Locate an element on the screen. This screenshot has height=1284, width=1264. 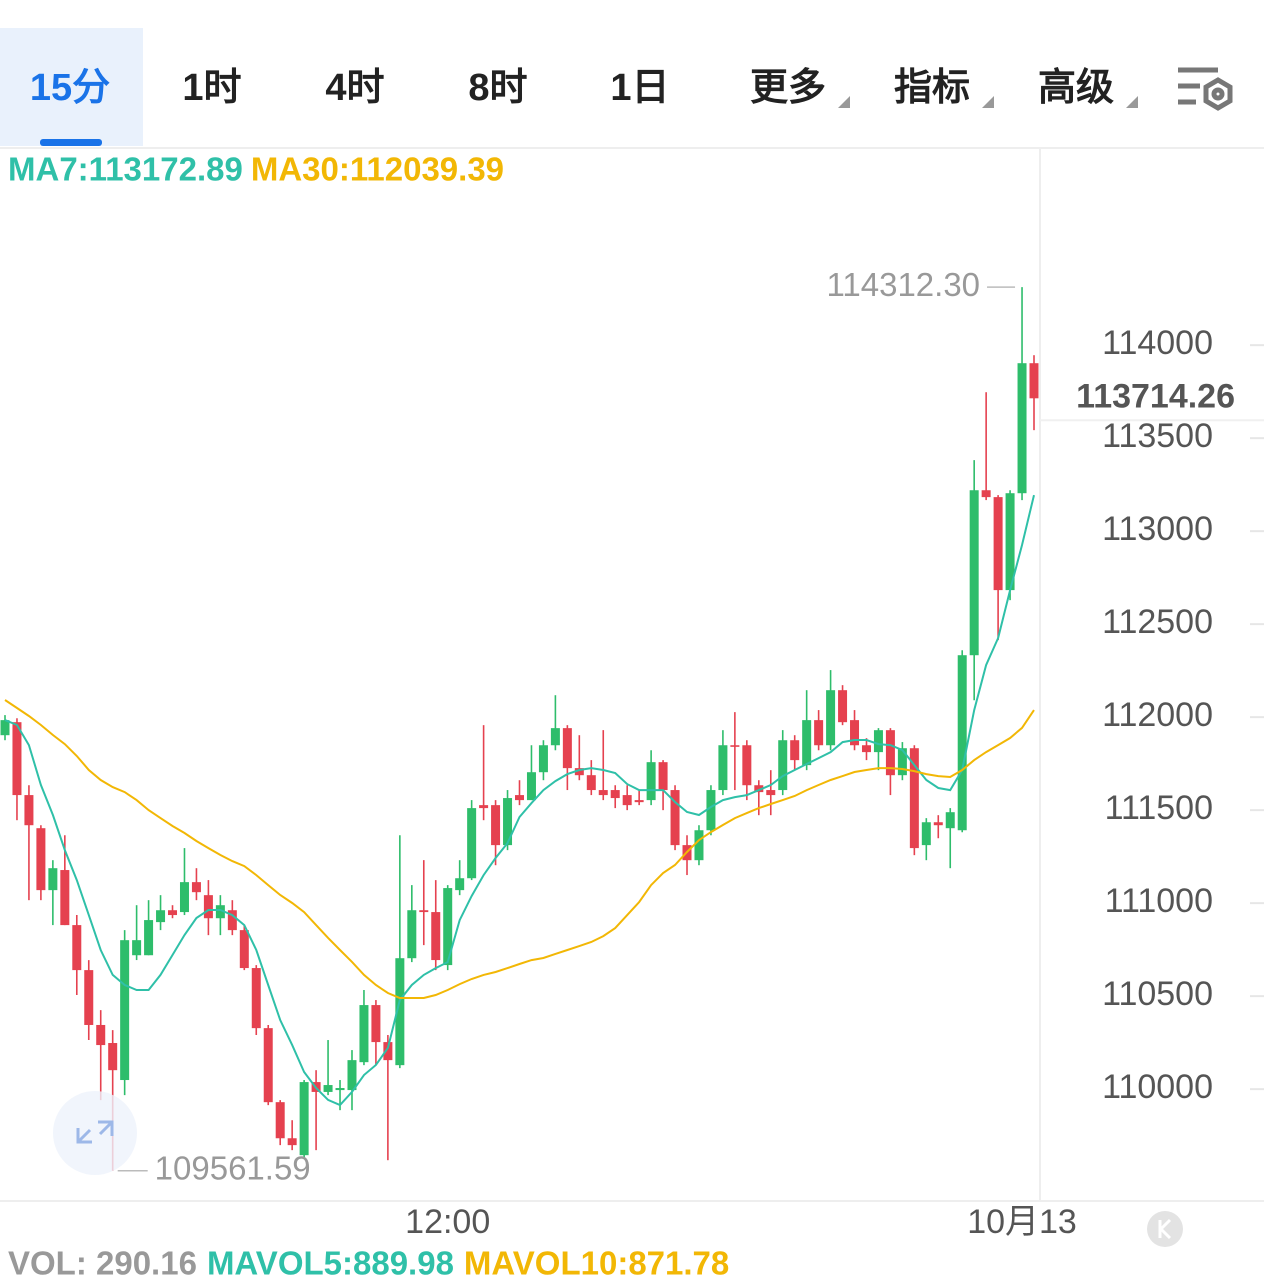
active-tab-bg is located at coordinates (71, 87).